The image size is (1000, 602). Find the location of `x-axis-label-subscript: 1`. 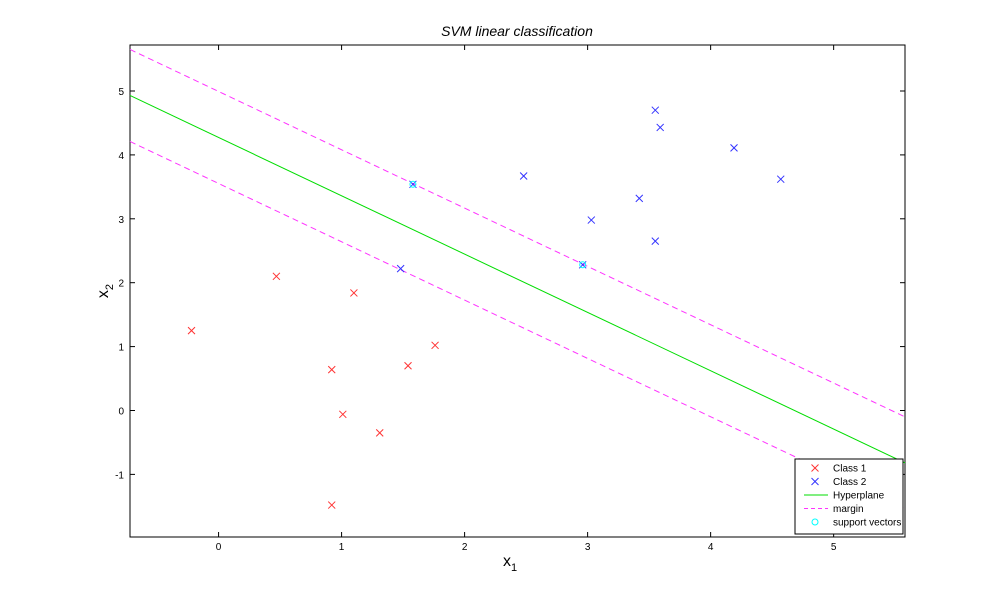

x-axis-label-subscript: 1 is located at coordinates (514, 568).